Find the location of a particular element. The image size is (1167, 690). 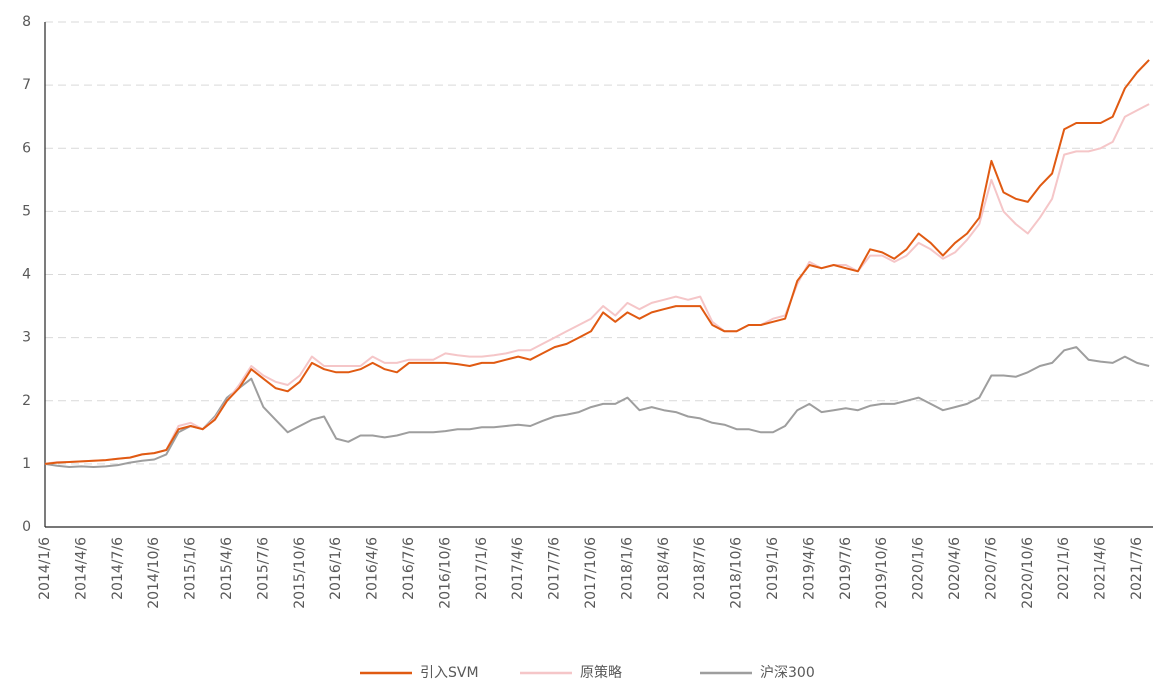

x-tick-label: 2016/4/6 is located at coordinates (373, 568).